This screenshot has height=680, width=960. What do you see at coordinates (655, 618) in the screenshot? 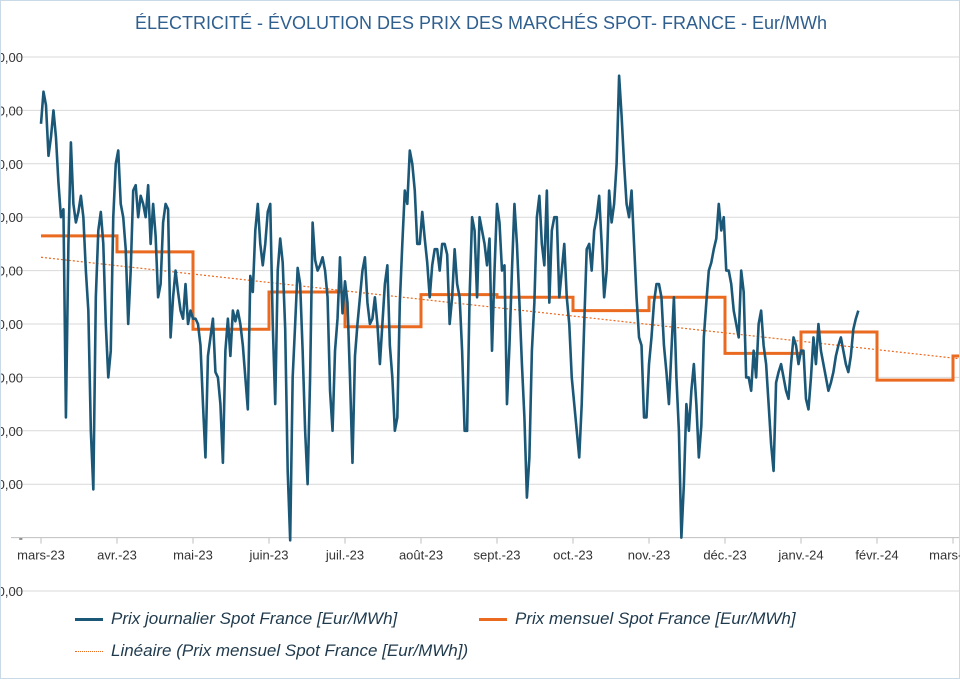
I see `legend-monthly-label: Prix mensuel Spot France [Eur/MWh]` at bounding box center [655, 618].